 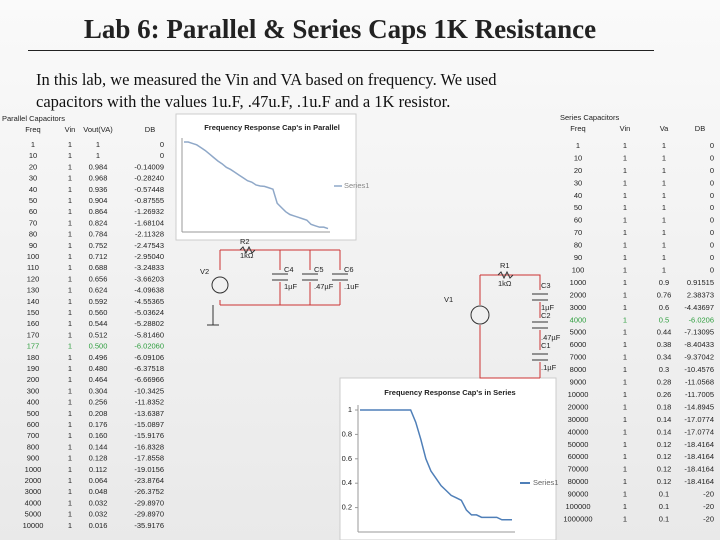 I want to click on table-cell: 90000, so click(x=578, y=494).